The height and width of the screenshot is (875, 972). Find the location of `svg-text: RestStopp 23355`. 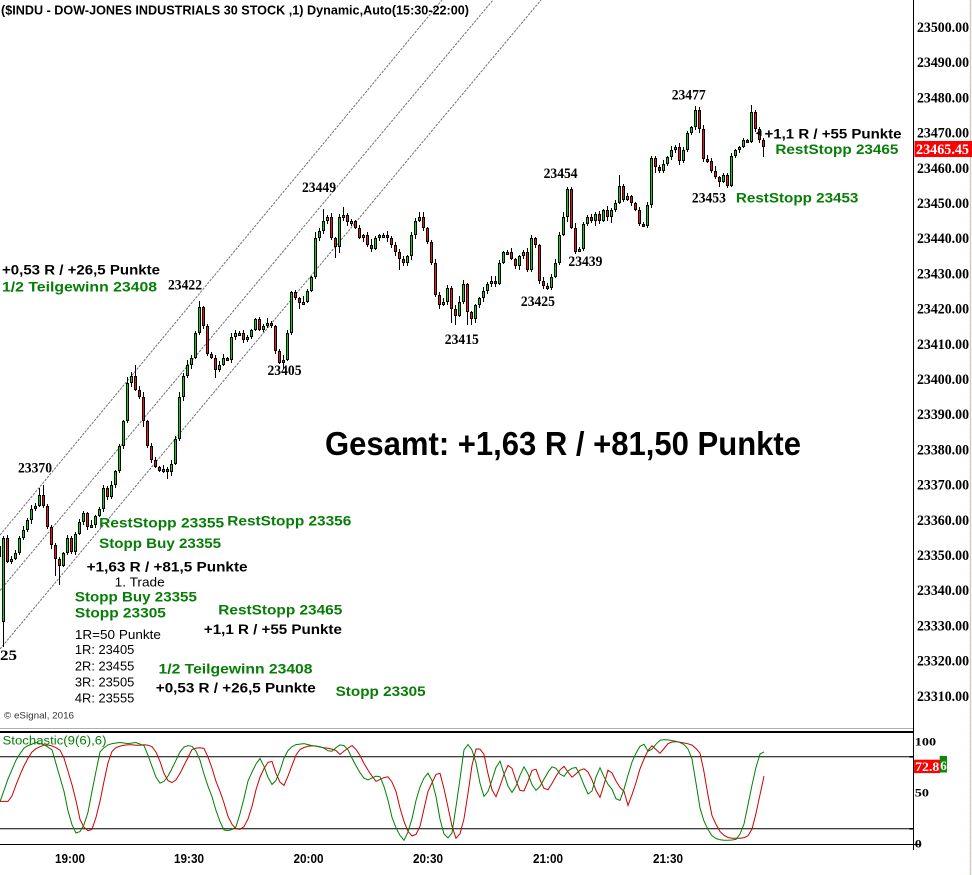

svg-text: RestStopp 23355 is located at coordinates (162, 523).